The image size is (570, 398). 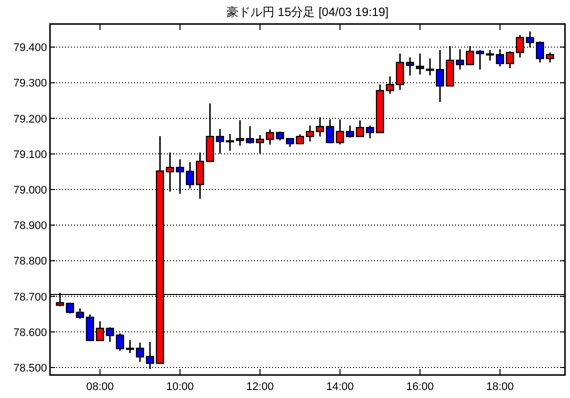 What do you see at coordinates (180, 387) in the screenshot?
I see `x-tick-label: 10:00` at bounding box center [180, 387].